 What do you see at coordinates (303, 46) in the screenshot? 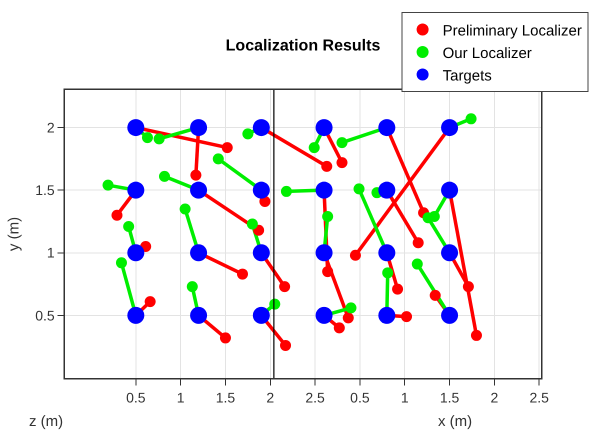
I see `chart-title: Localization Results` at bounding box center [303, 46].